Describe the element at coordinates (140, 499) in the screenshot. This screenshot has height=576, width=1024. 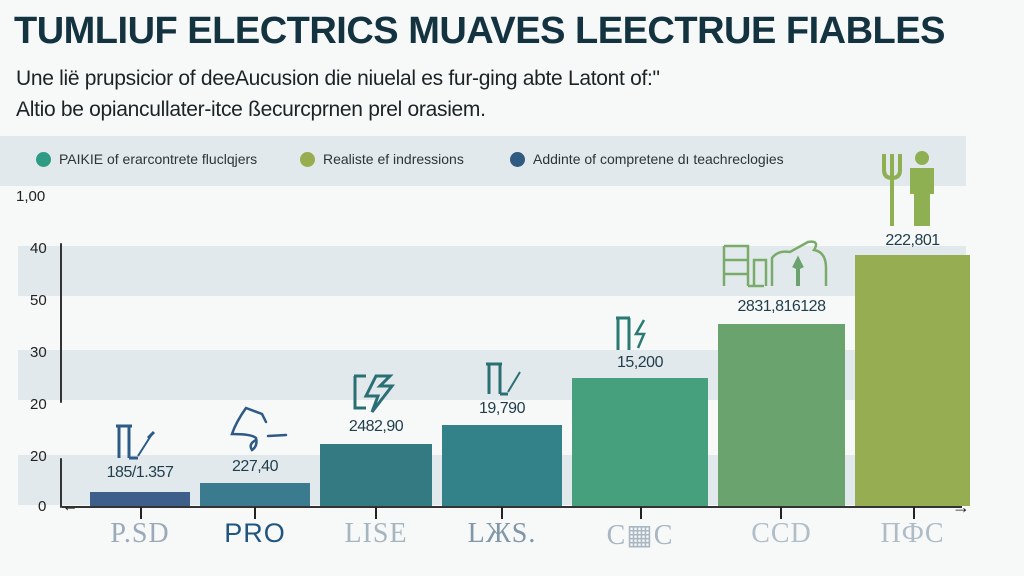
I see `bar-psd` at that location.